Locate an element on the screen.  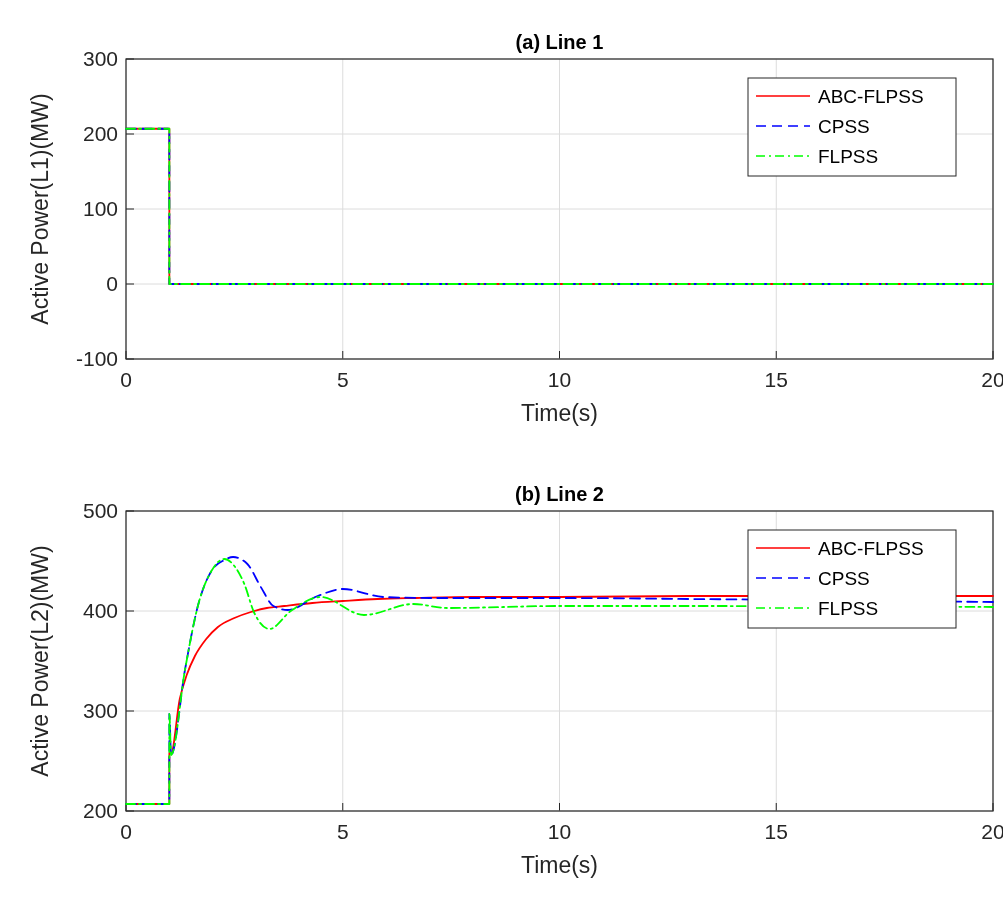
y-axis-title: Active Power(L1)(MW) is located at coordinates (40, 209).